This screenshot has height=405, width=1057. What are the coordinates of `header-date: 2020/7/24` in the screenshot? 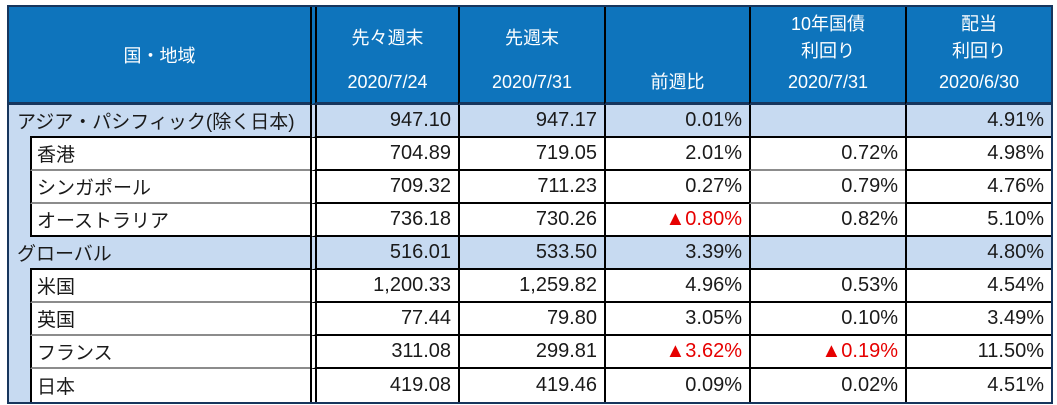 It's located at (387, 82).